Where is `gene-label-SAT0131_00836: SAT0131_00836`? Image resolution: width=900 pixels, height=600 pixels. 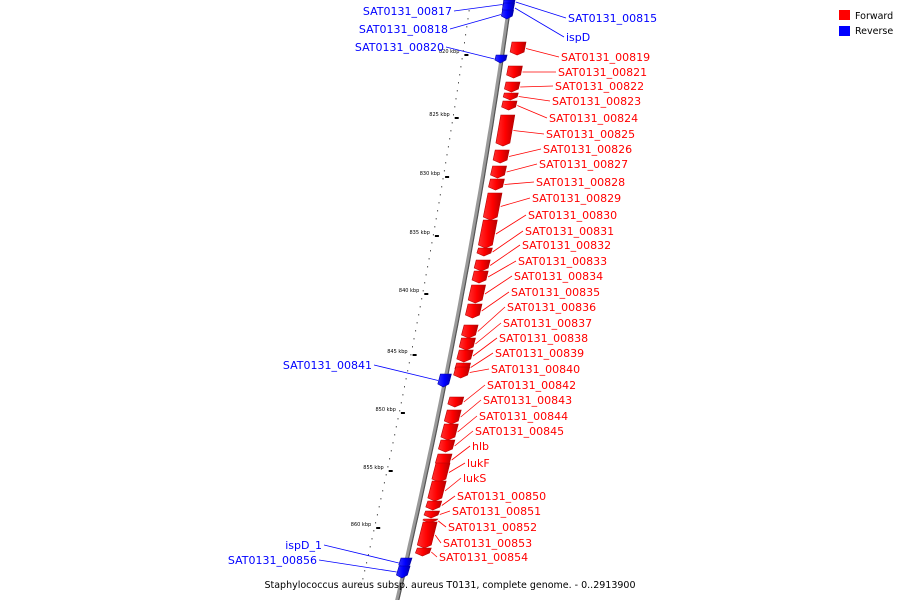 gene-label-SAT0131_00836: SAT0131_00836 is located at coordinates (551, 307).